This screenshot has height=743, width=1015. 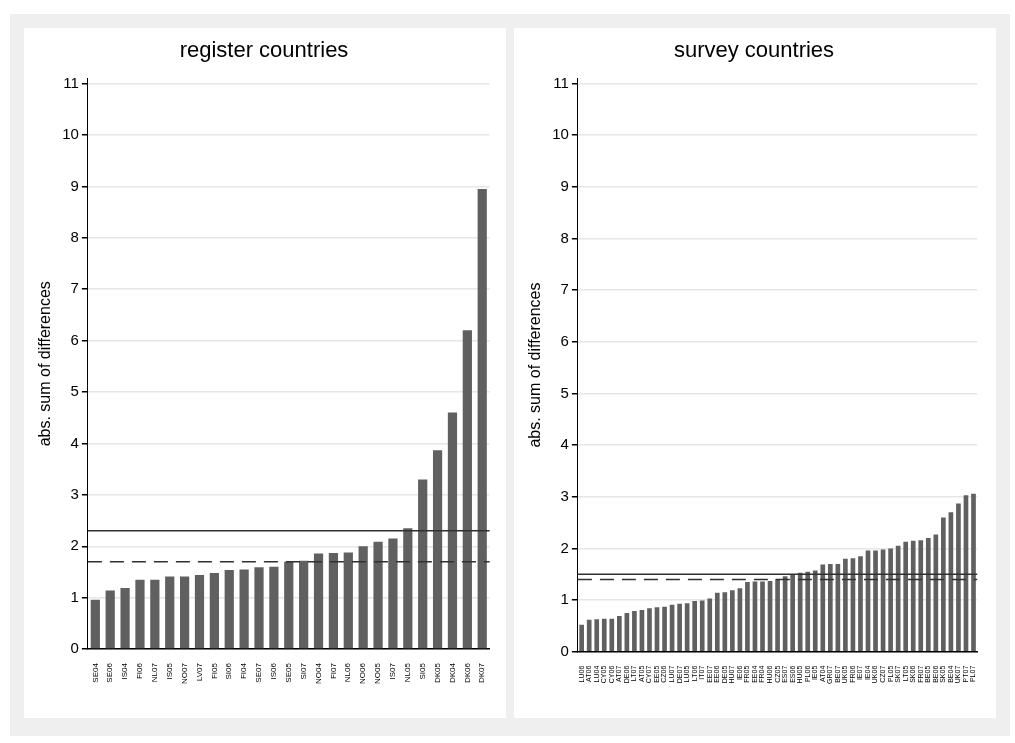 What do you see at coordinates (348, 672) in the screenshot?
I see `x-tick-label: NL06` at bounding box center [348, 672].